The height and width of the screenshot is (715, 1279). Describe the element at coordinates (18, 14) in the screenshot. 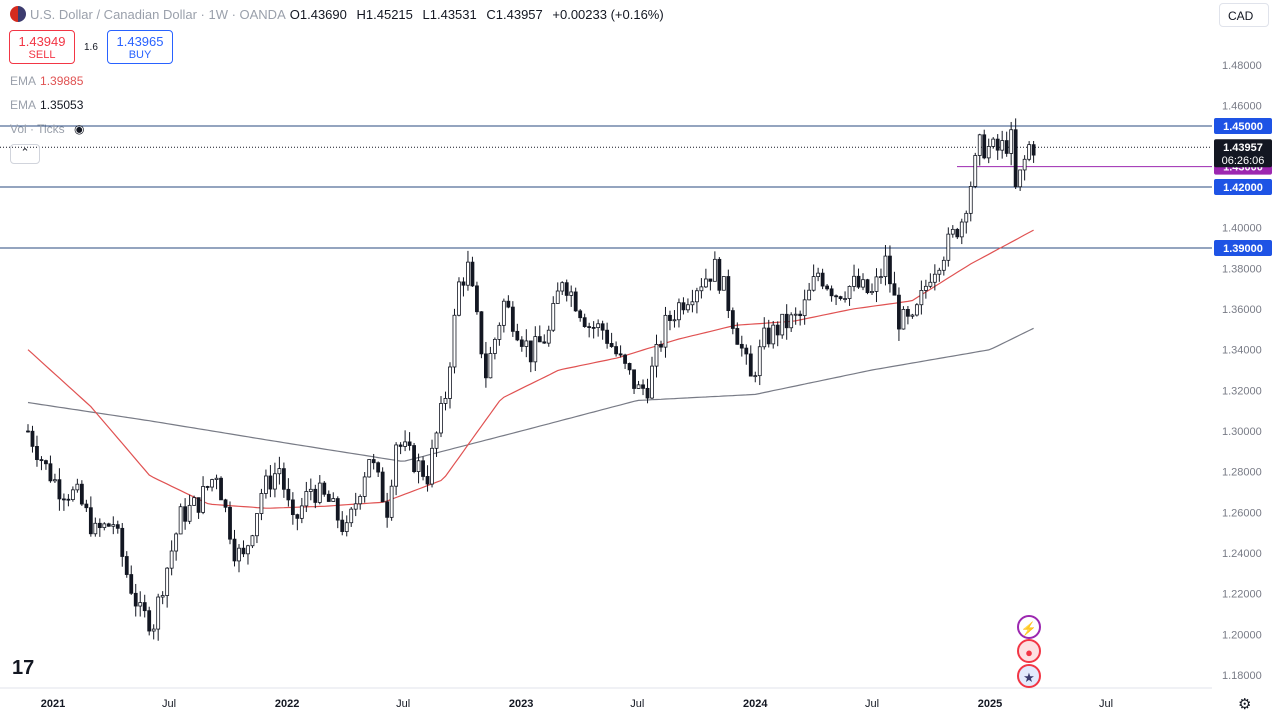

I see `currency-pair-flag-icon` at that location.